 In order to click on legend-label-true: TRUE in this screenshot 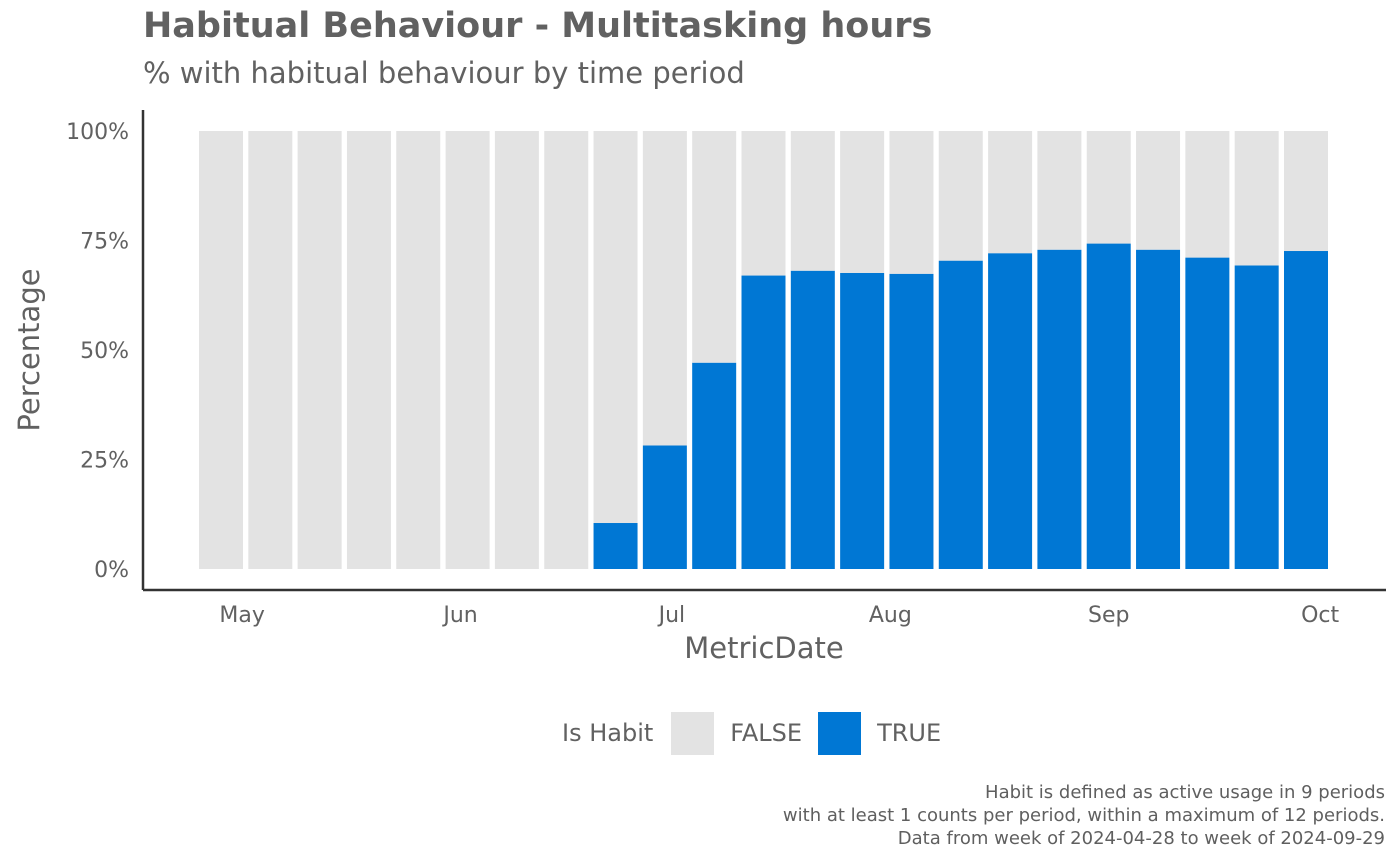, I will do `click(909, 733)`.